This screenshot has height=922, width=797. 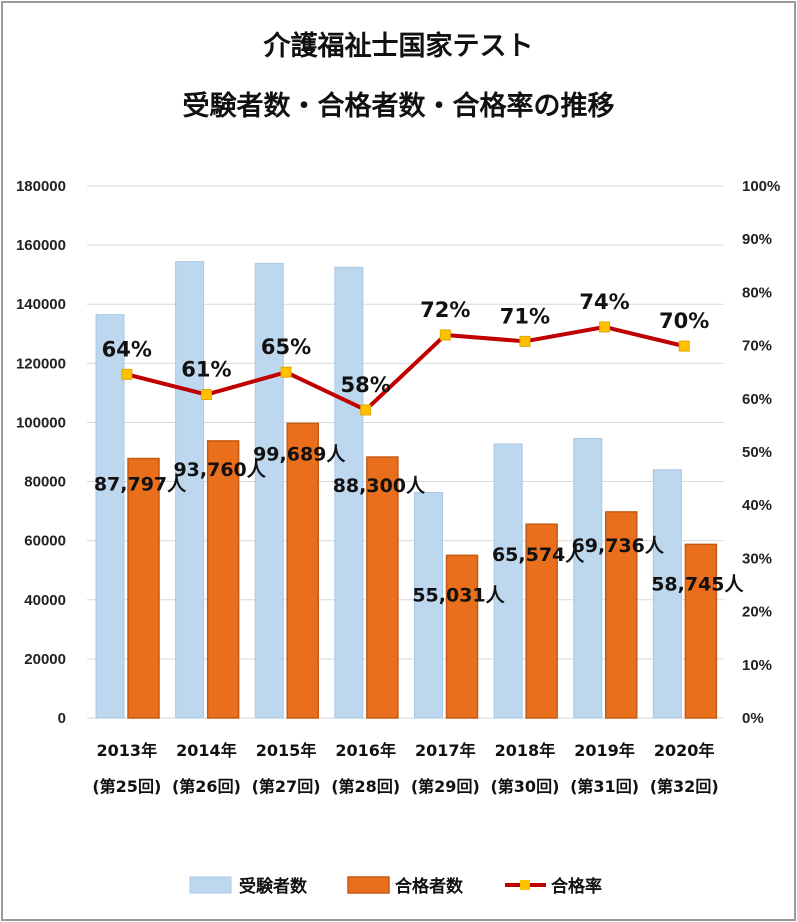 What do you see at coordinates (604, 302) in the screenshot?
I see `data-label-rate: 74%` at bounding box center [604, 302].